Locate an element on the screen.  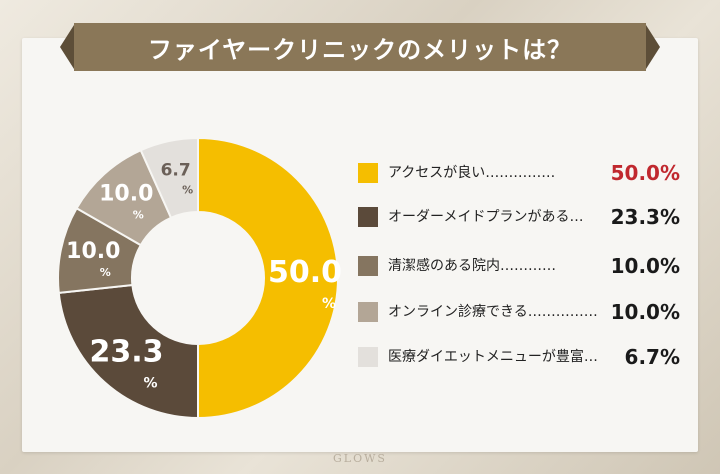
legend-item: アクセスが良い…………… 50.0% is located at coordinates (528, 173).